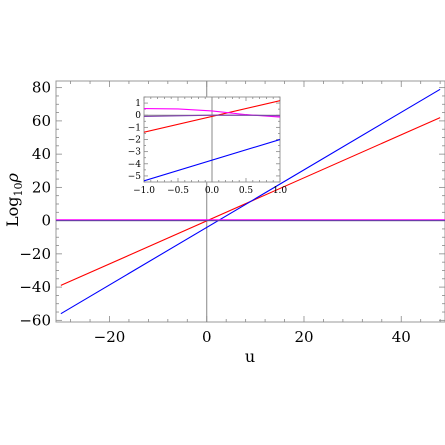 The image size is (445, 445). Describe the element at coordinates (178, 191) in the screenshot. I see `inset-x-tick-label: −0.5` at that location.